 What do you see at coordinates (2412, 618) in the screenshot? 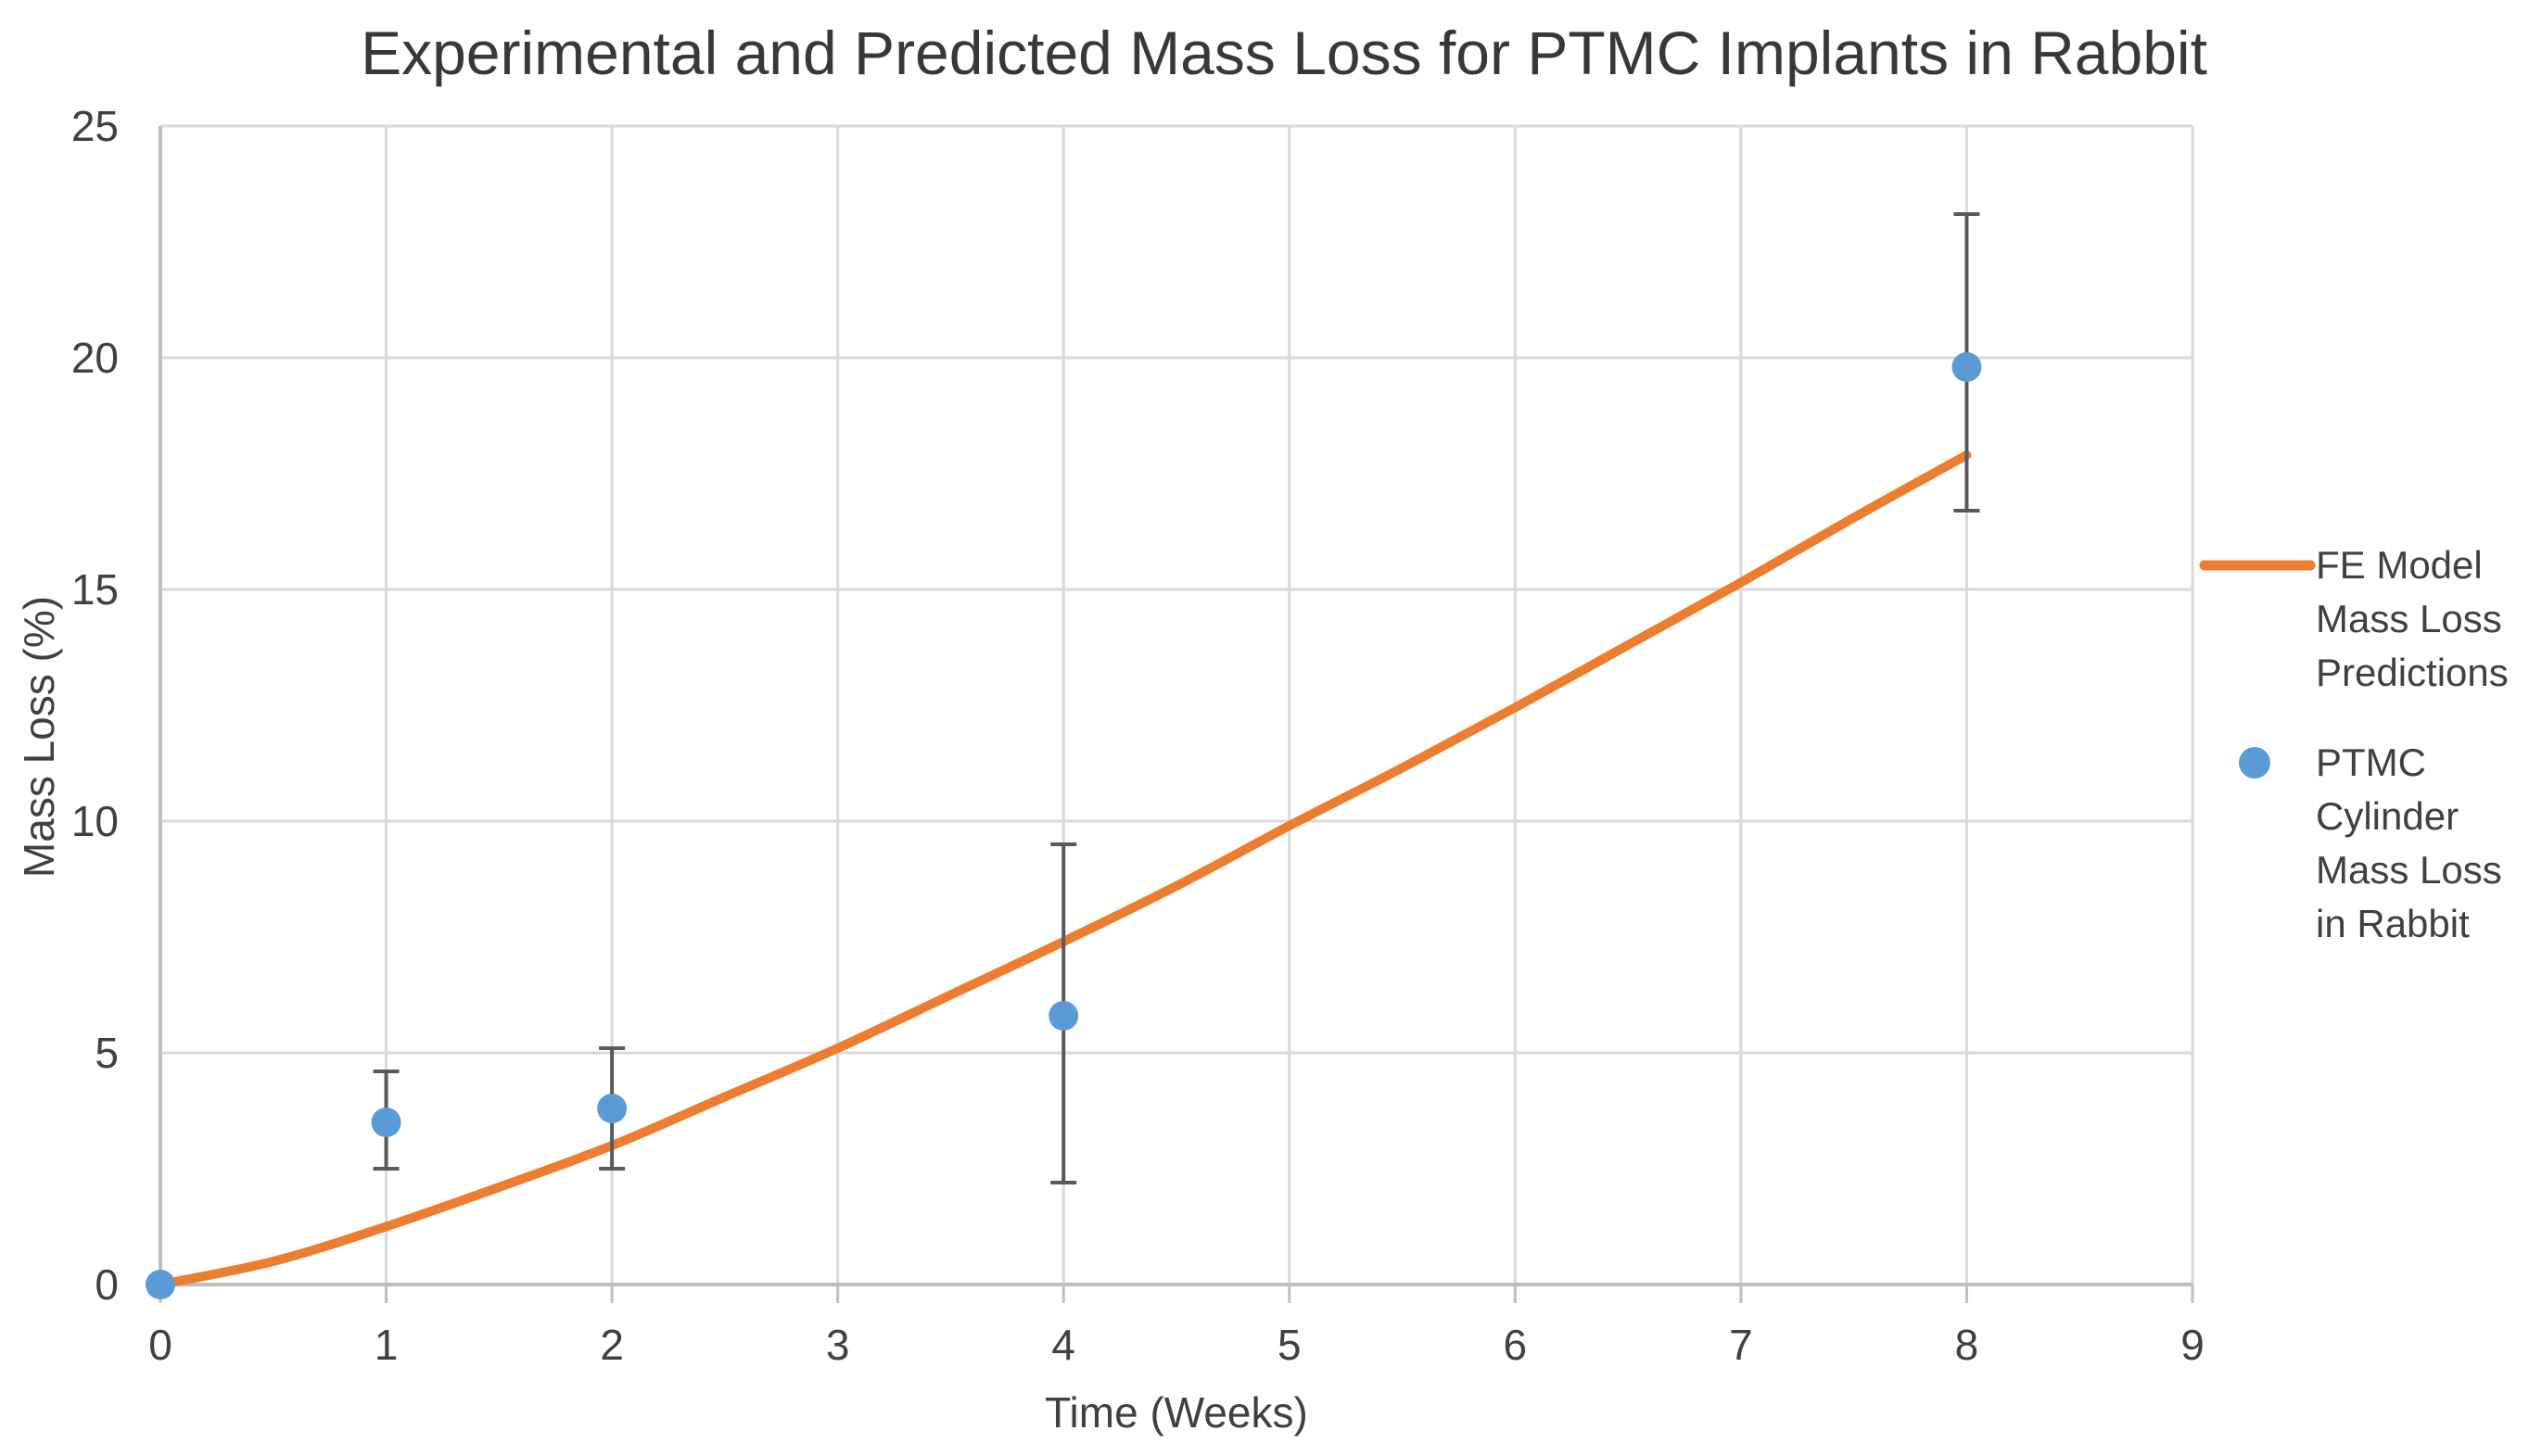
I see `legend-label-fe-model: FE Model Mass Loss Predictions` at bounding box center [2412, 618].